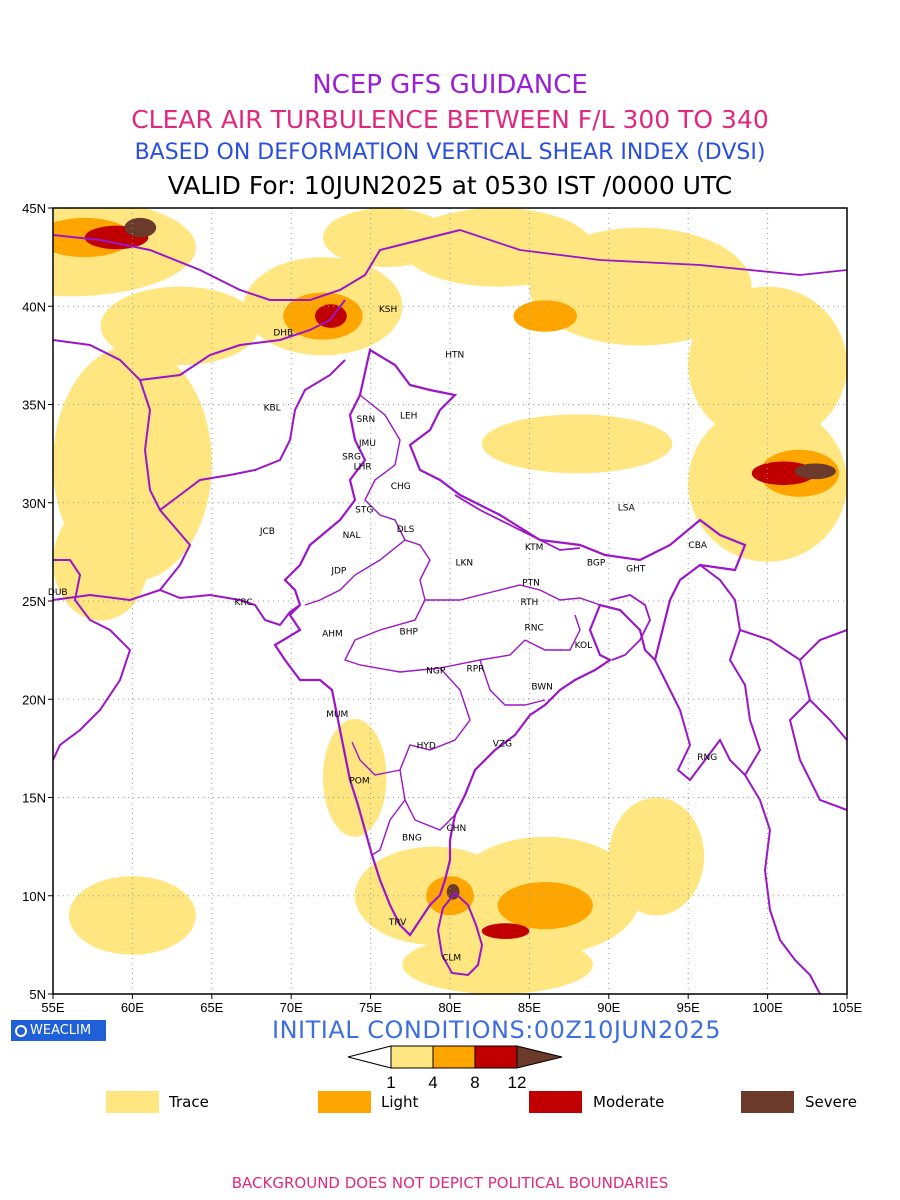  I want to click on legend-swatch-severe, so click(767, 1102).